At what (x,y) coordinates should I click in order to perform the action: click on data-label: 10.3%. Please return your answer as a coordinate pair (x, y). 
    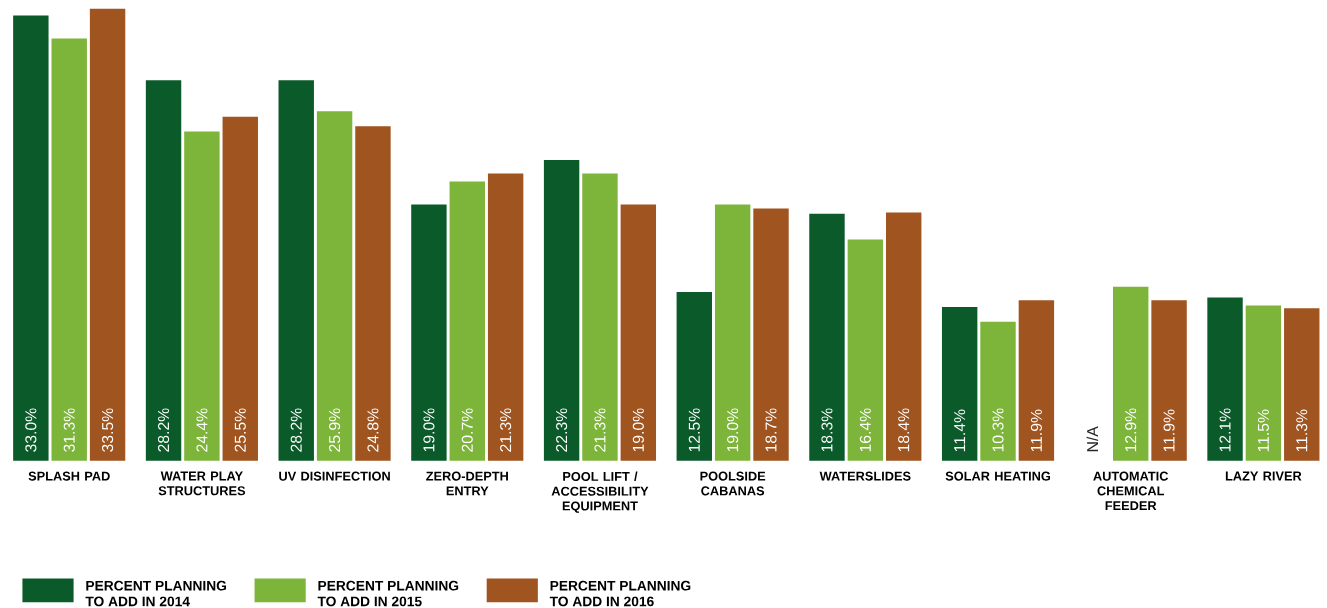
    Looking at the image, I should click on (998, 430).